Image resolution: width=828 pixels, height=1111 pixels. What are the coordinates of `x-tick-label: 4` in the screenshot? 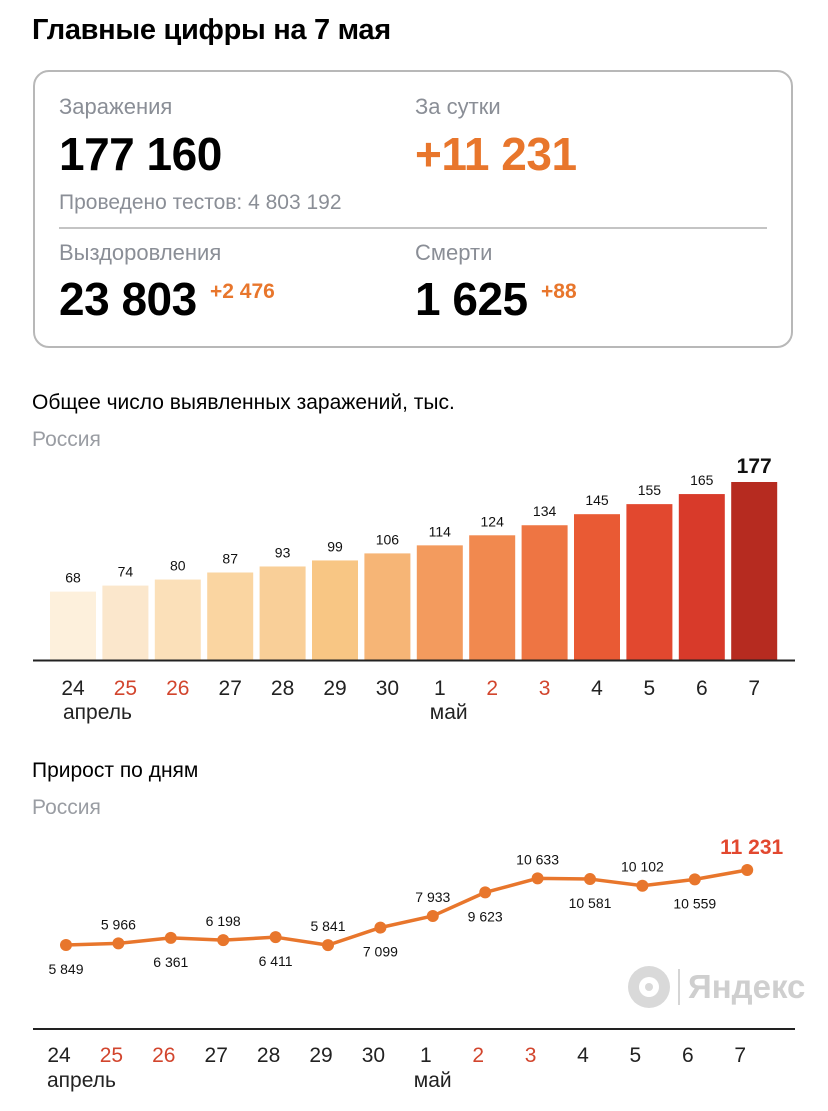 It's located at (597, 688).